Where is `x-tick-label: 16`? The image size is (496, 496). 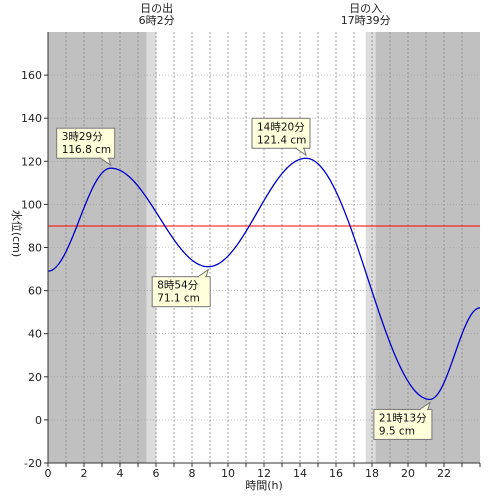
x-tick-label: 16 is located at coordinates (336, 473).